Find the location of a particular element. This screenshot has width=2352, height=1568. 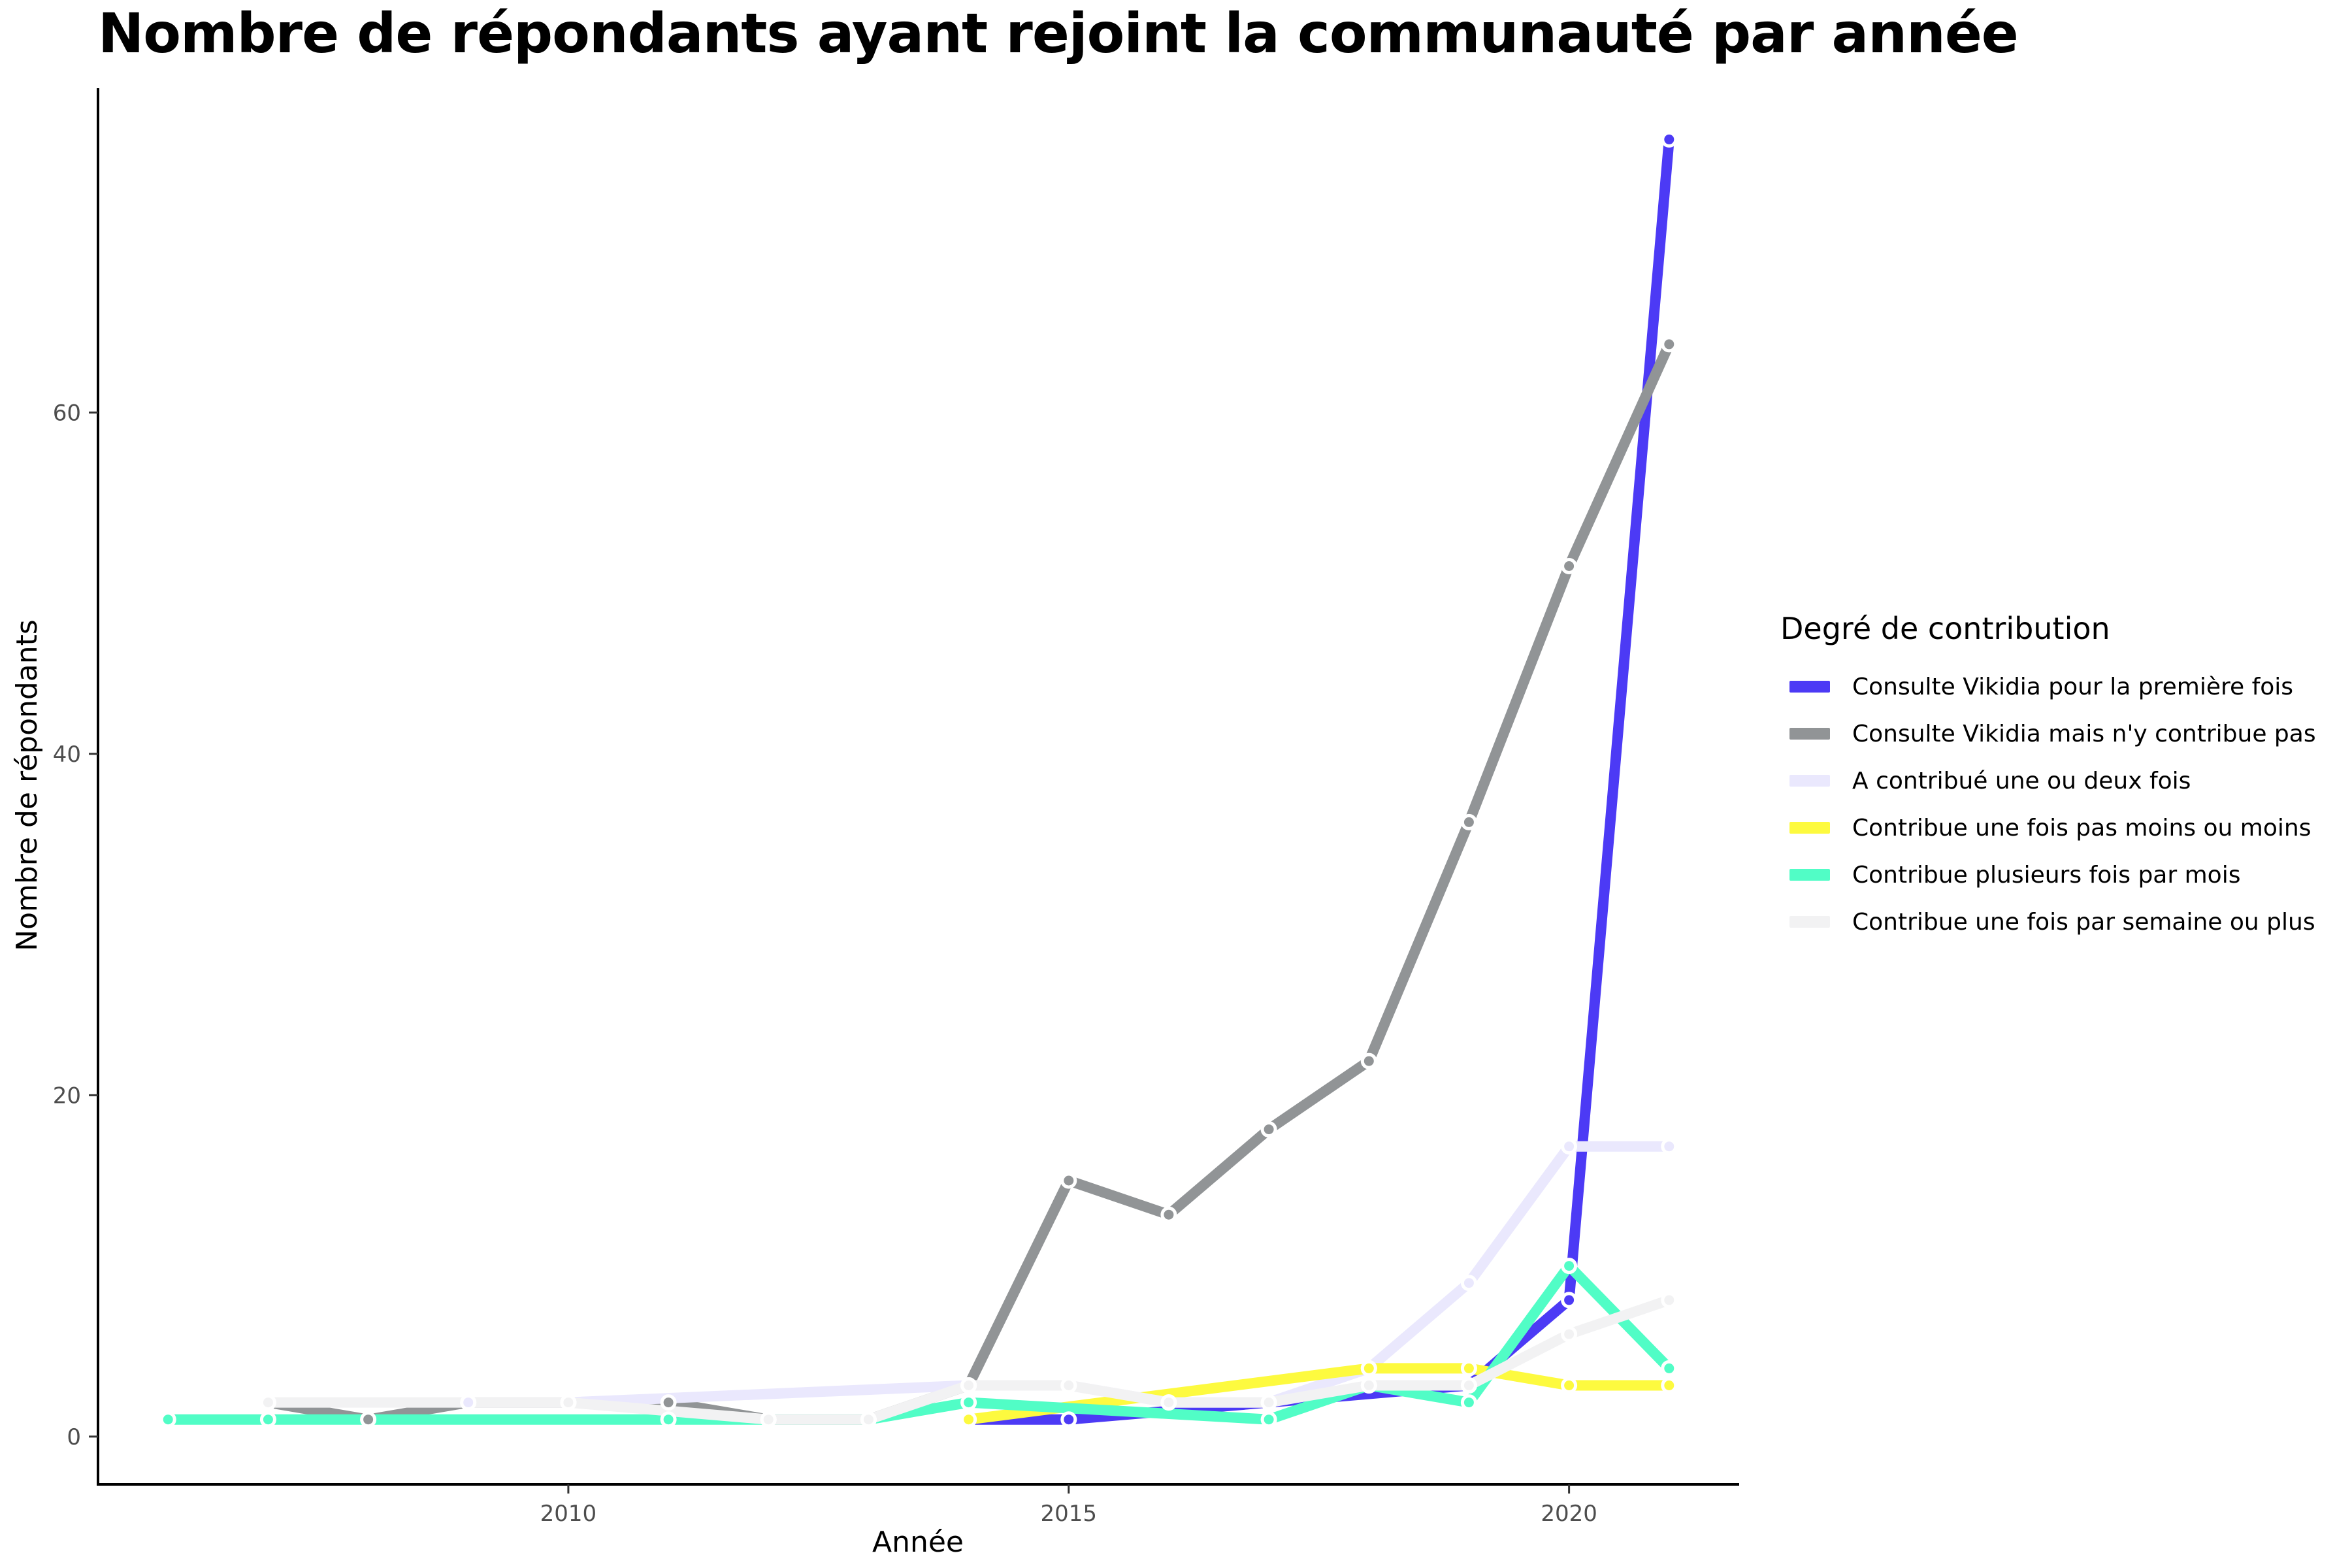

legend-item: Contribue une fois par semaine ou plus is located at coordinates (2048, 921).